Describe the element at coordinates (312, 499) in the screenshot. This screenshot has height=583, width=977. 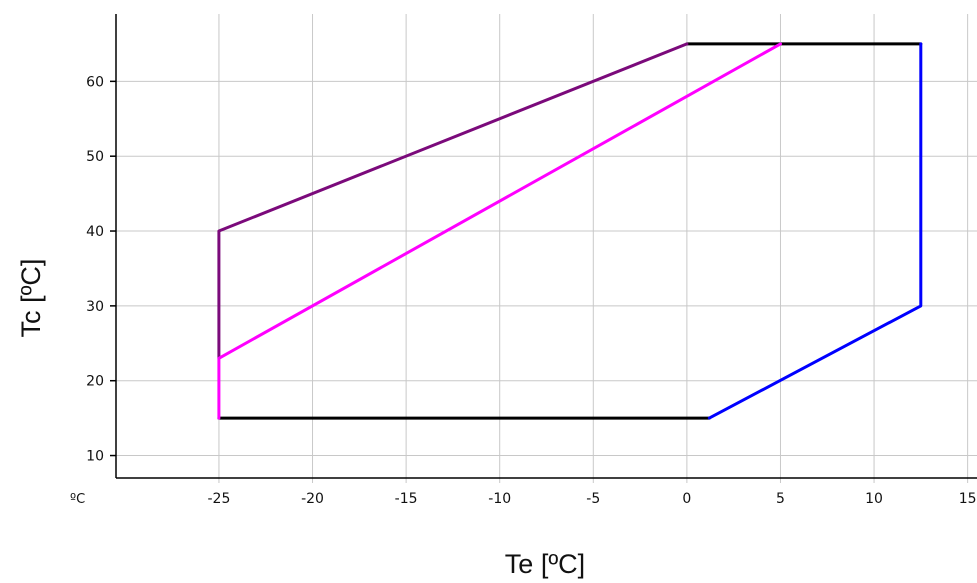
I see `x-tick-label: -20` at that location.